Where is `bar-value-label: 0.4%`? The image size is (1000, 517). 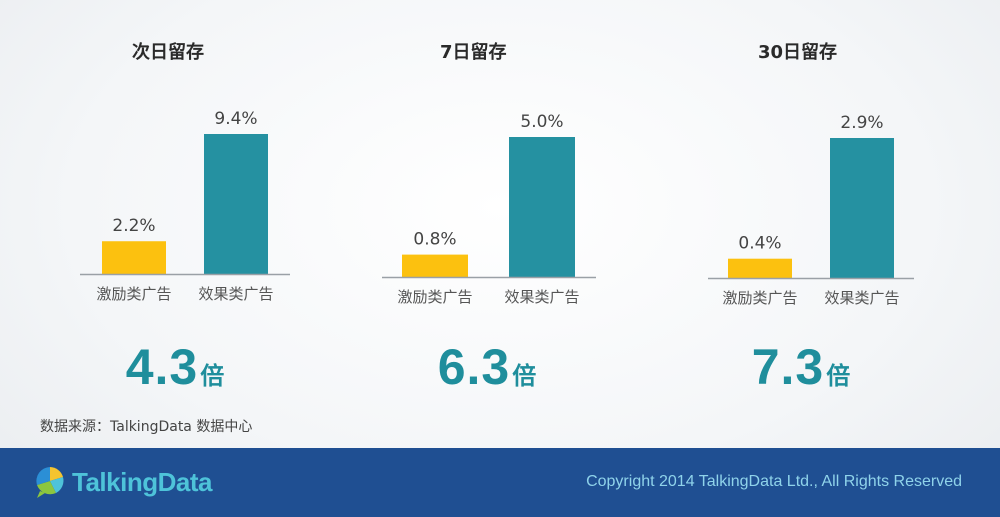 bar-value-label: 0.4% is located at coordinates (759, 244).